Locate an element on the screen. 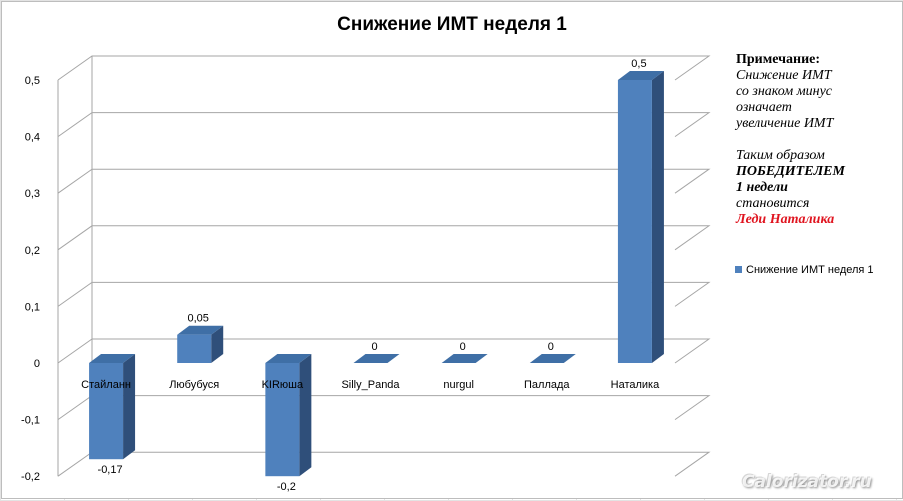 This screenshot has width=903, height=501. note-winner-name: Леди Наталика is located at coordinates (785, 219).